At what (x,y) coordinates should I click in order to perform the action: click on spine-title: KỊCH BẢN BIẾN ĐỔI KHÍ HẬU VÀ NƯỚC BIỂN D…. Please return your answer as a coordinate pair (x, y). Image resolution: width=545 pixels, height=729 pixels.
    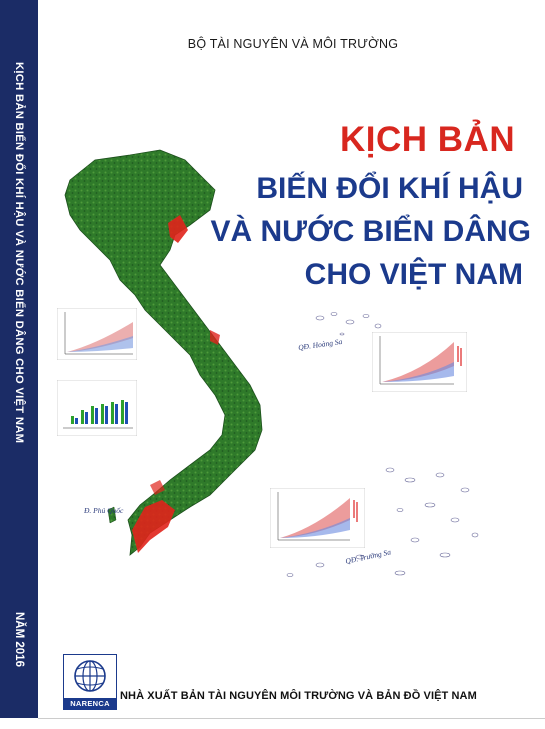
    Looking at the image, I should click on (19, 253).